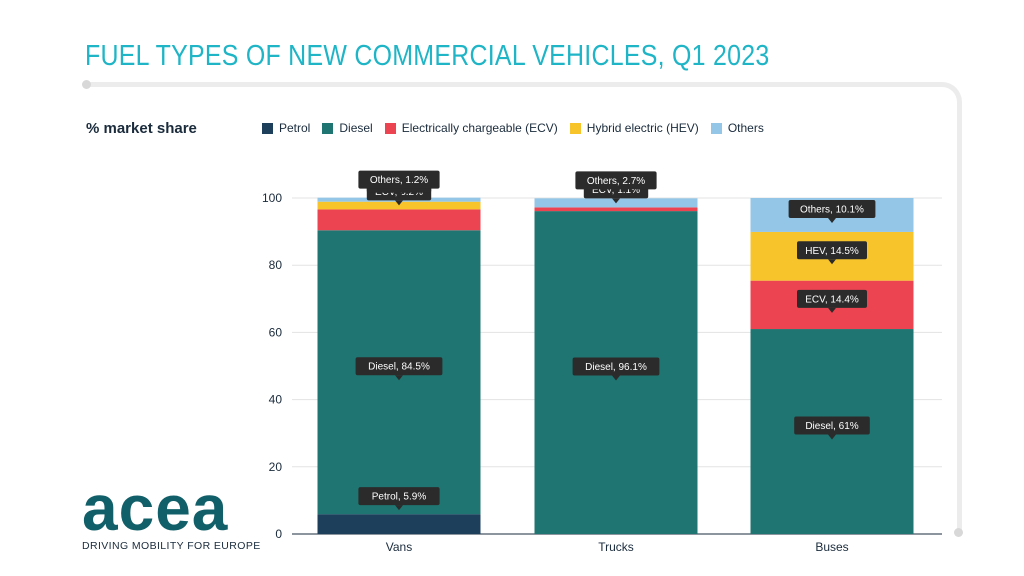 The width and height of the screenshot is (1024, 576). Describe the element at coordinates (267, 128) in the screenshot. I see `legend-swatch-petrol` at that location.